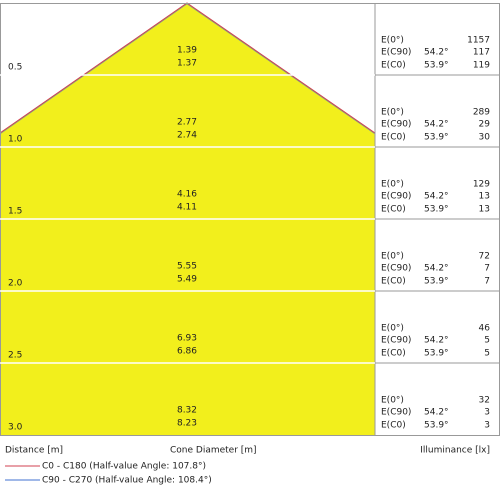 The image size is (500, 504). Describe the element at coordinates (485, 125) in the screenshot. I see `c90-value: 29` at that location.